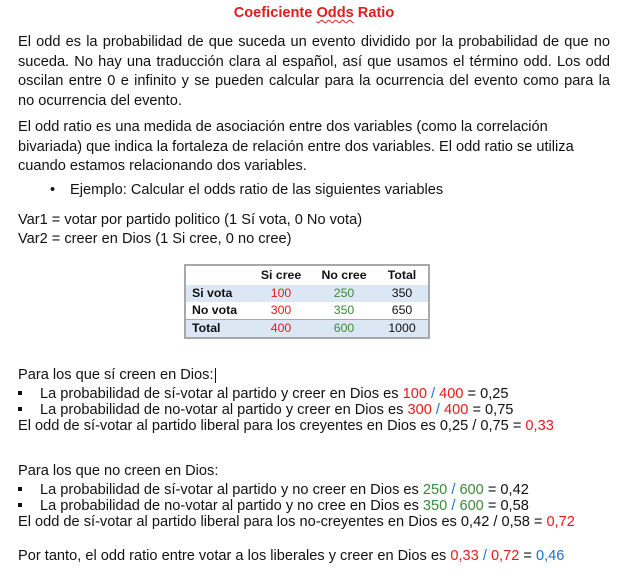 The width and height of the screenshot is (627, 580). I want to click on result-value: = 0,58, so click(506, 506).